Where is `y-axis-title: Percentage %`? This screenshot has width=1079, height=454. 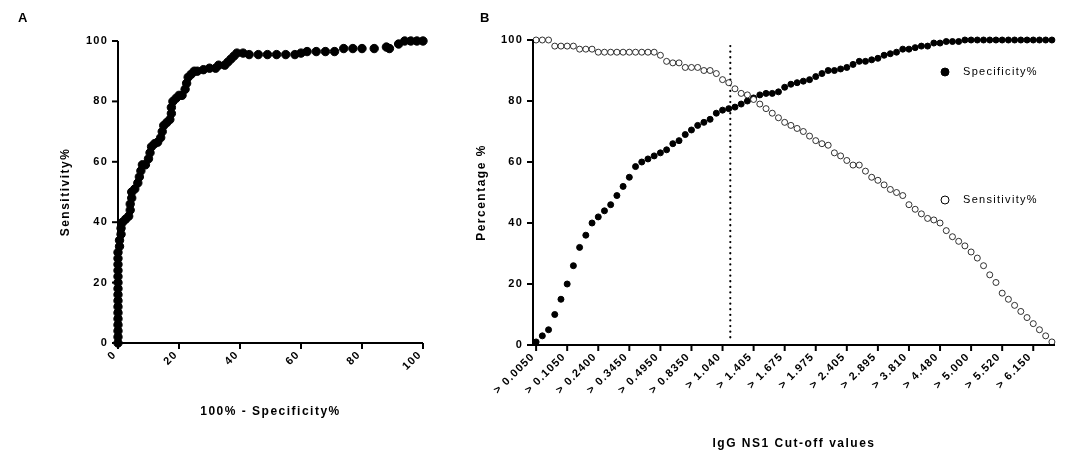 y-axis-title: Percentage % is located at coordinates (481, 192).